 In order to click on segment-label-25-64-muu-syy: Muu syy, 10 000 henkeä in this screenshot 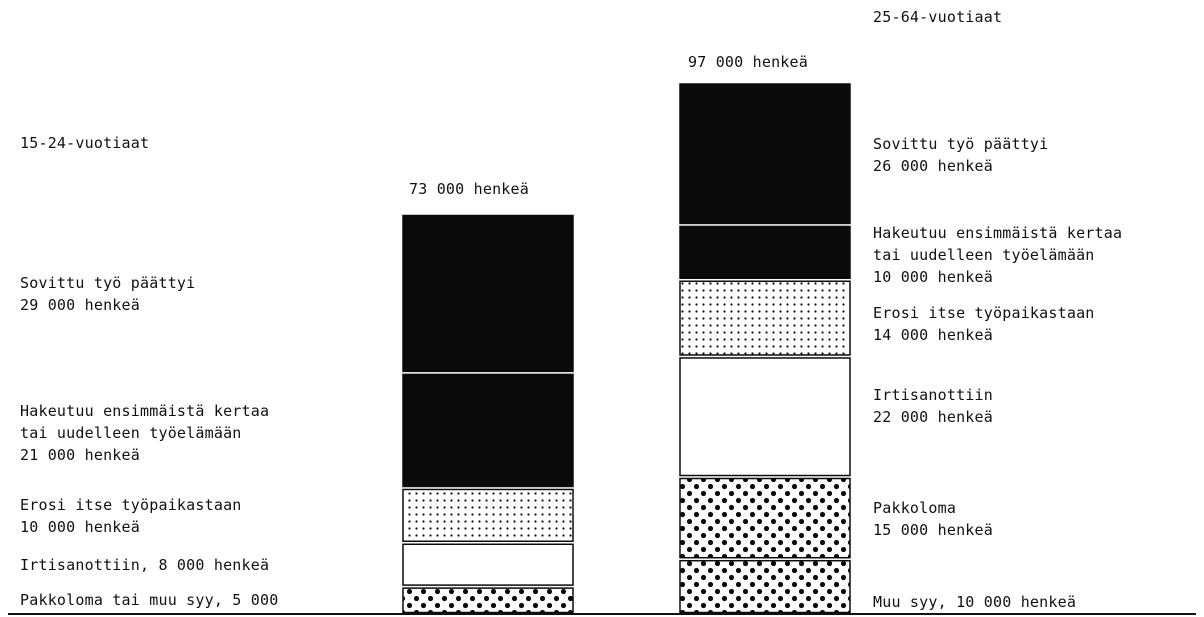, I will do `click(975, 602)`.